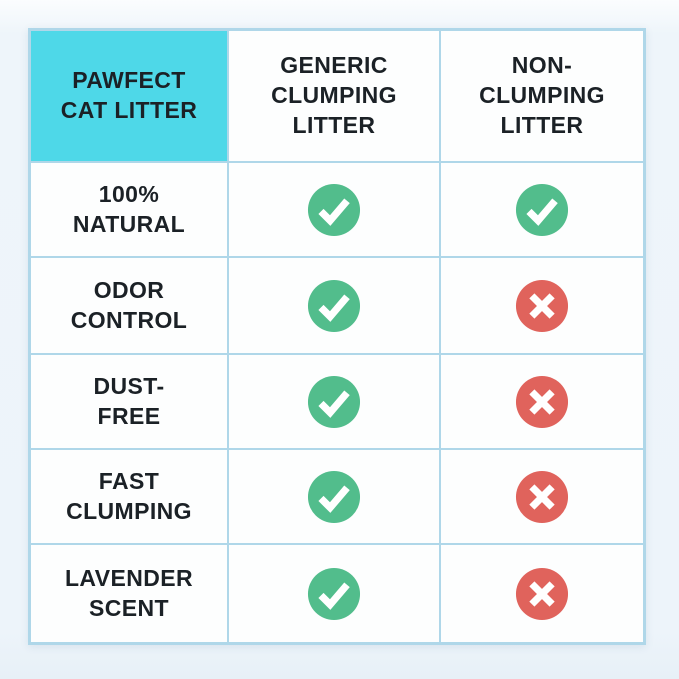  I want to click on feature-label: 100% NATURAL, so click(129, 208).